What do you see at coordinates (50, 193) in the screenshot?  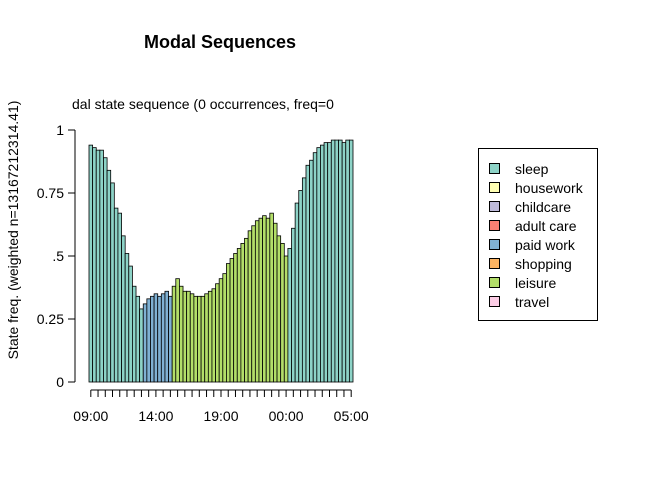 I see `y-tick-label: 0.75` at bounding box center [50, 193].